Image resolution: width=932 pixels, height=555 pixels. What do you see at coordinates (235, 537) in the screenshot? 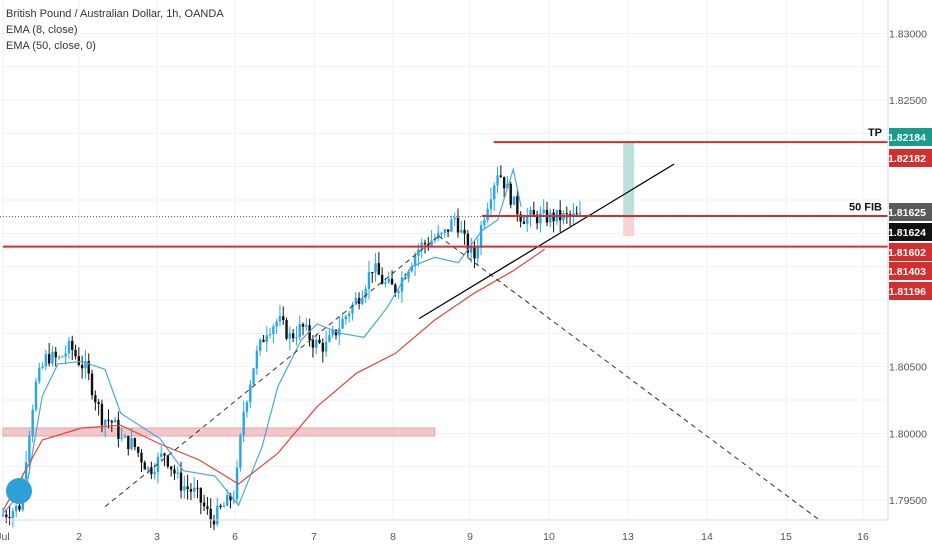
I see `x-tick-label: 6` at bounding box center [235, 537].